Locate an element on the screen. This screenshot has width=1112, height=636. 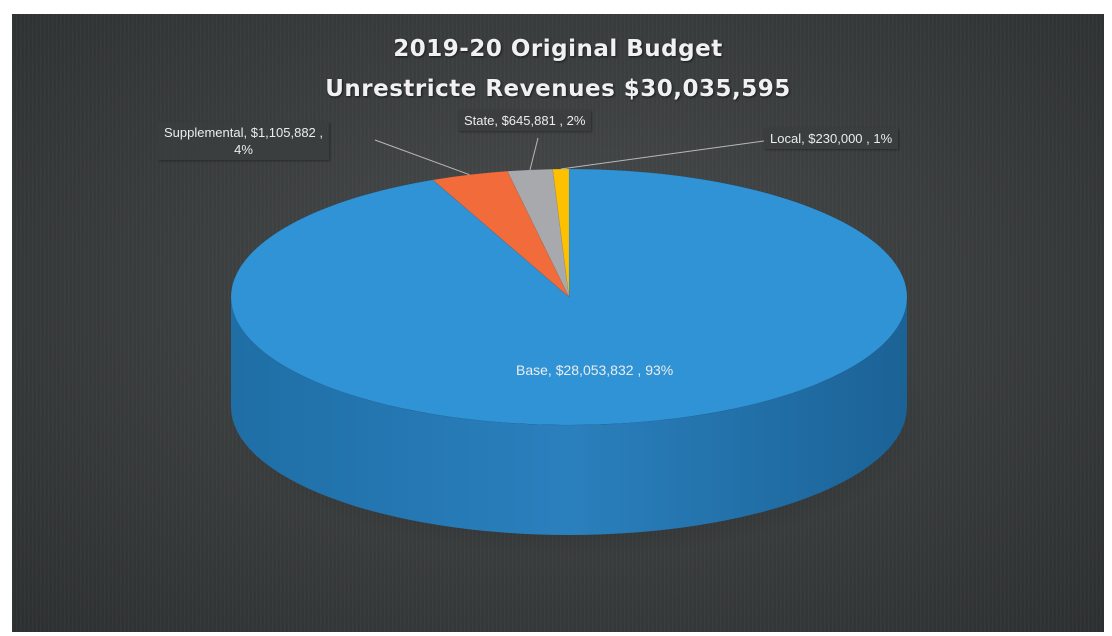
chart-subtitle: Unrestricte Revenues $30,035,595 is located at coordinates (558, 89).